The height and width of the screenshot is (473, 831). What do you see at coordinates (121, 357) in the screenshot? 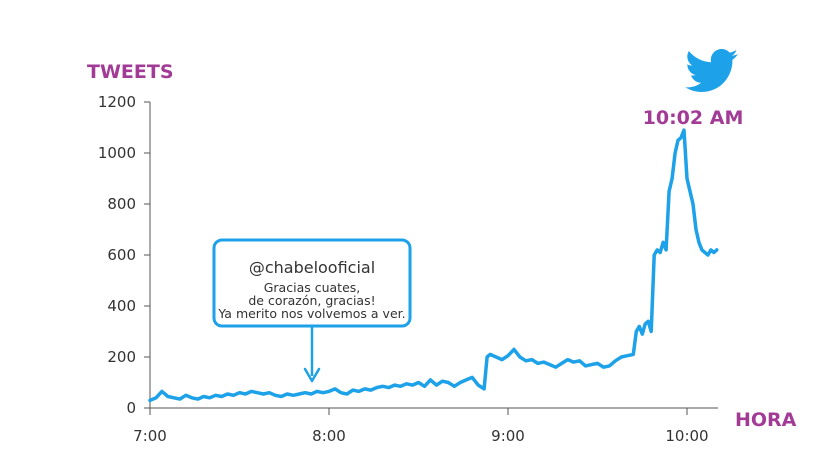
I see `y-tick-label: 200` at bounding box center [121, 357].